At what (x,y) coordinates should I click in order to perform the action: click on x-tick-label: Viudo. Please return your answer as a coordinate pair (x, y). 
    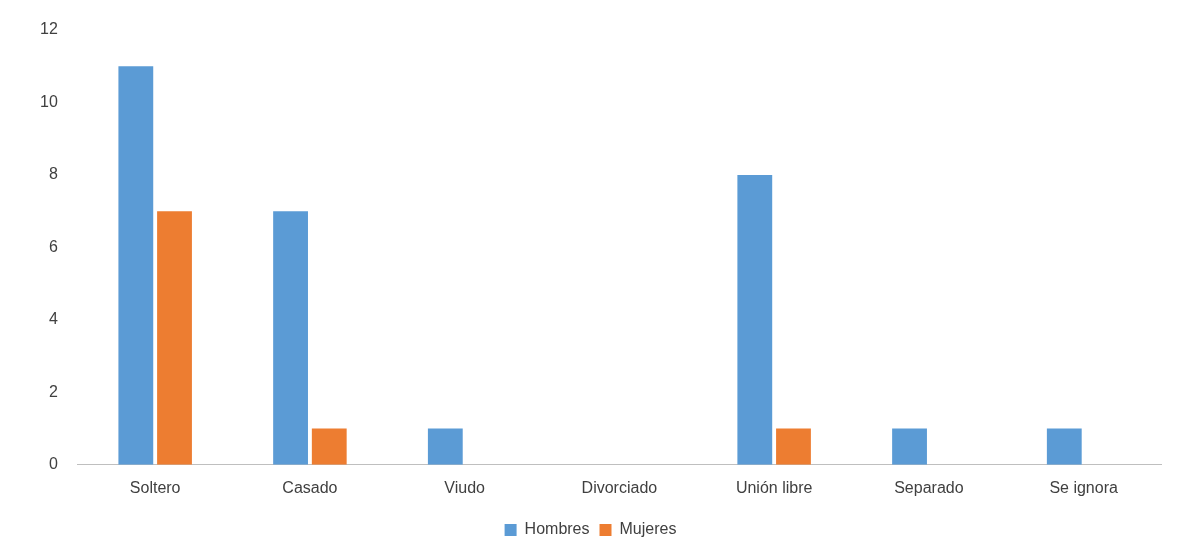
    Looking at the image, I should click on (465, 487).